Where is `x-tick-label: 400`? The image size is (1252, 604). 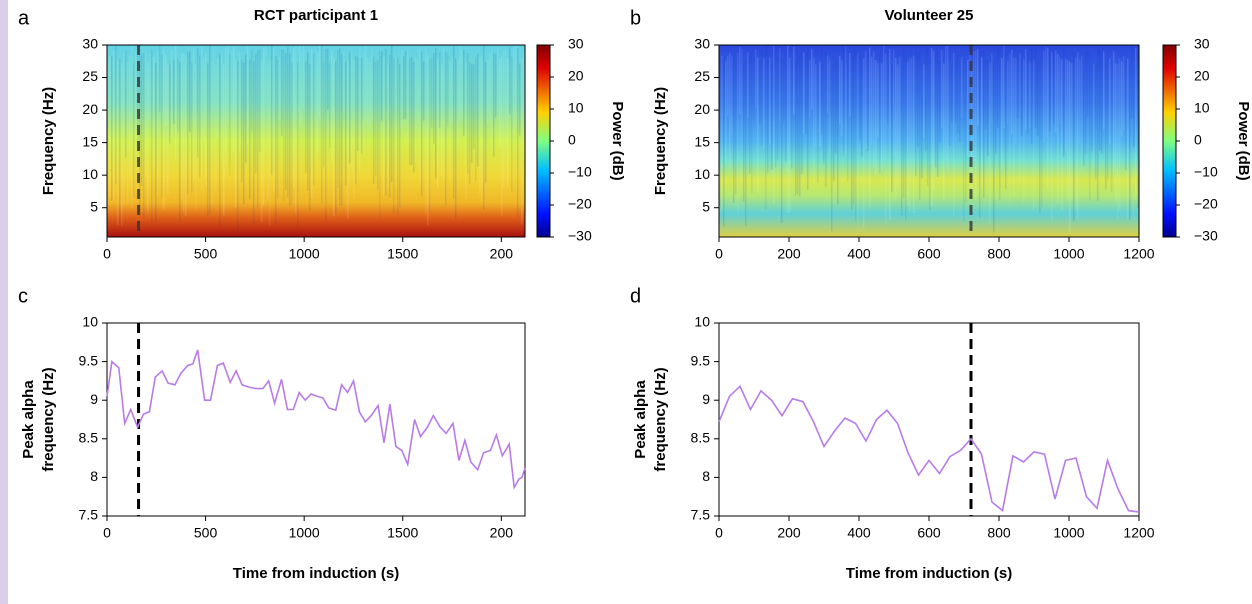
x-tick-label: 400 is located at coordinates (859, 533).